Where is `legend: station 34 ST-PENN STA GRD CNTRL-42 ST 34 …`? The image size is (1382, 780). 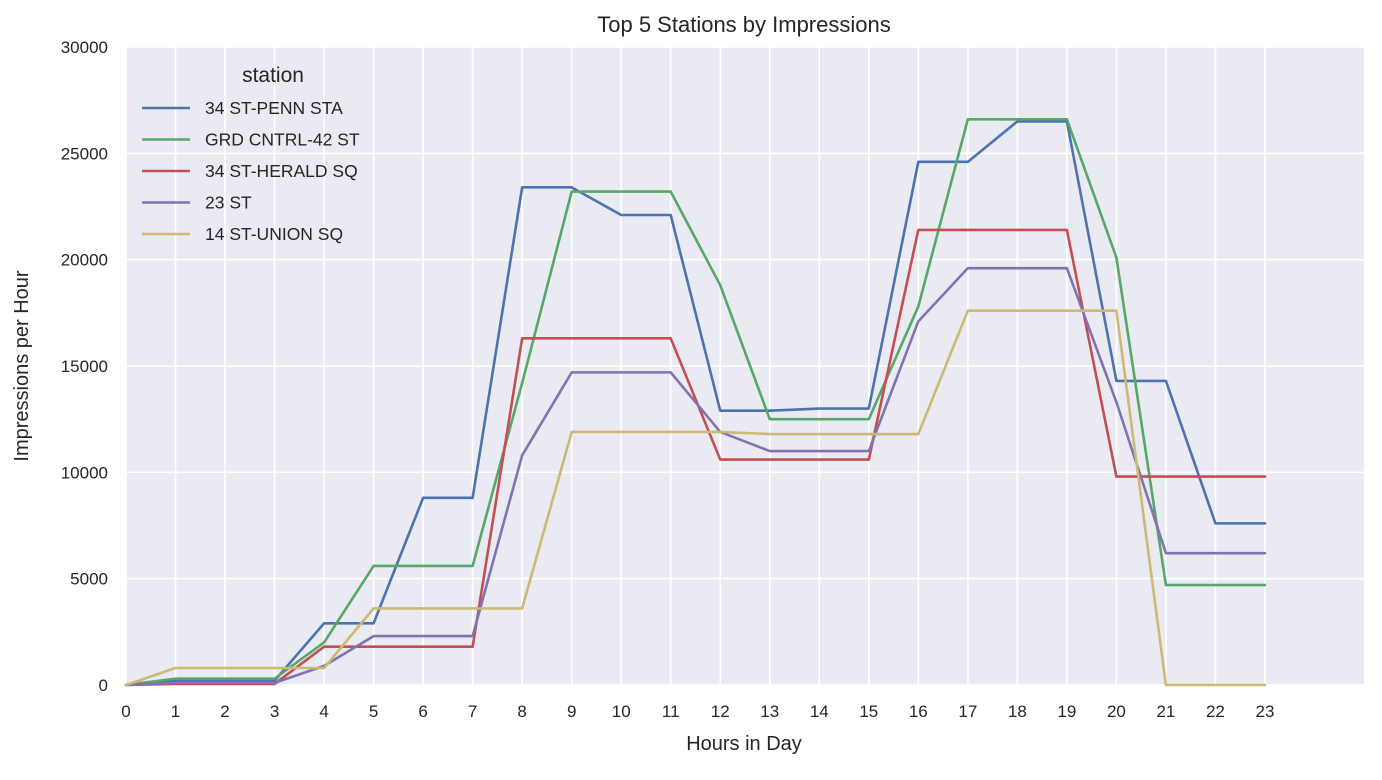
legend: station 34 ST-PENN STA GRD CNTRL-42 ST 34 … is located at coordinates (251, 154).